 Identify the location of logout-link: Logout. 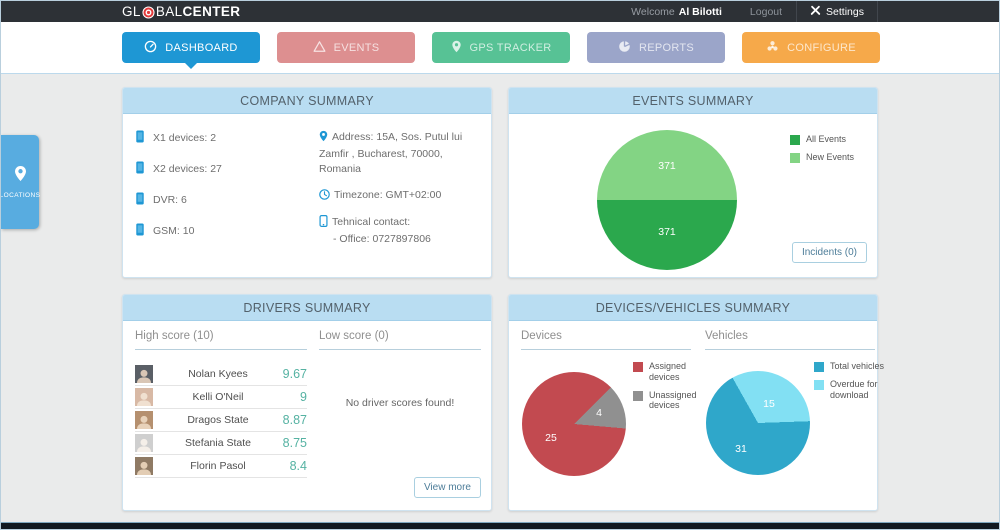
(766, 11).